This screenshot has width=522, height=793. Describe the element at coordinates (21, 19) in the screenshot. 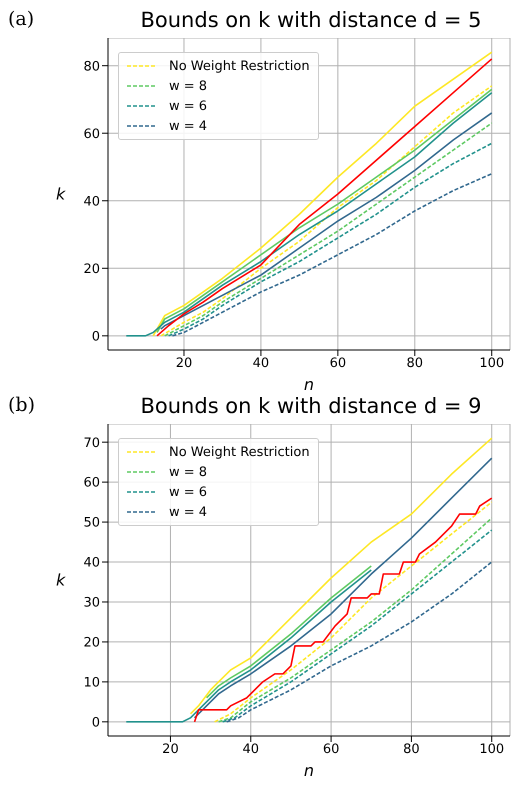

I see `text: (a)` at that location.